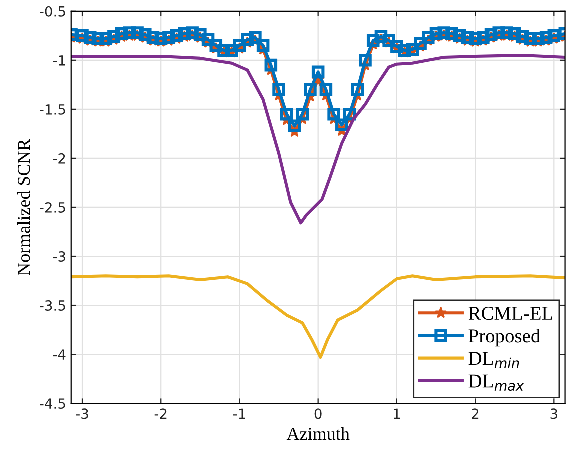  Describe the element at coordinates (53, 305) in the screenshot. I see `y-tick-label: -3.5` at that location.